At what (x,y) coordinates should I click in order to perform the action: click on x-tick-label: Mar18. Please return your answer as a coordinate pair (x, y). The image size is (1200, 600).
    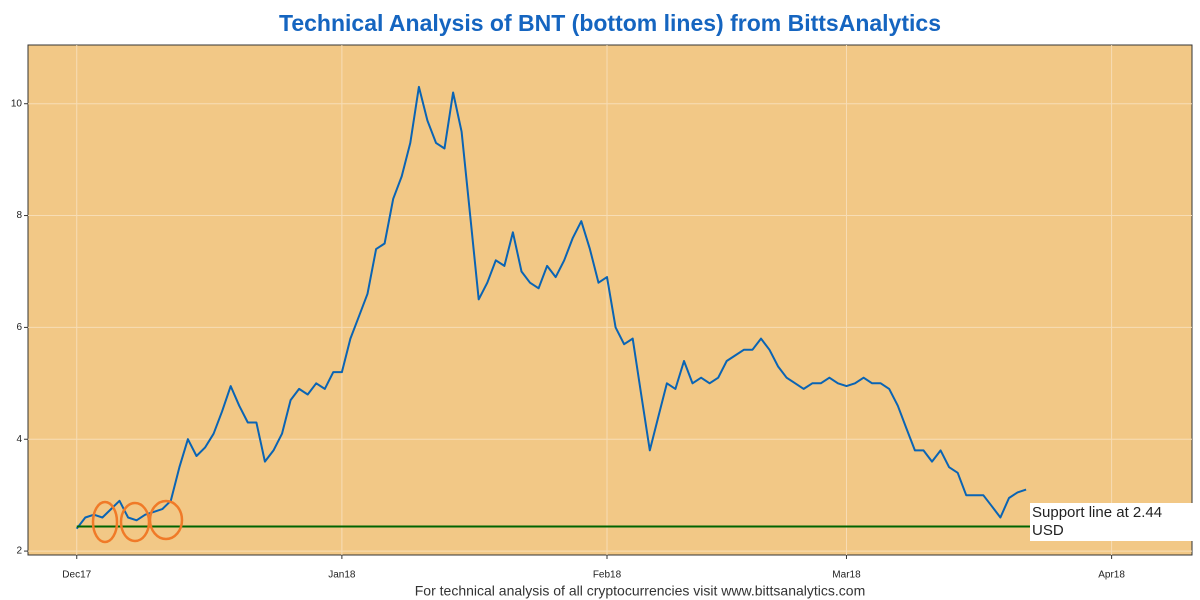
    Looking at the image, I should click on (846, 575).